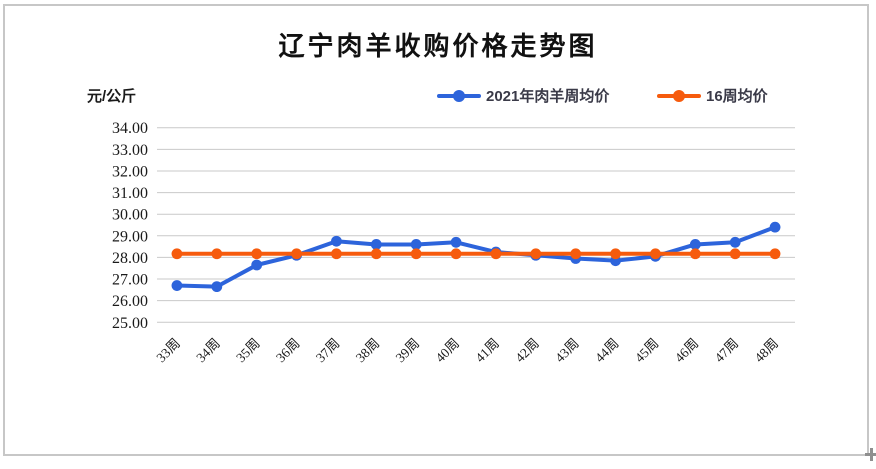 Image resolution: width=876 pixels, height=469 pixels. Describe the element at coordinates (647, 351) in the screenshot. I see `x-tick-label: 45周` at that location.